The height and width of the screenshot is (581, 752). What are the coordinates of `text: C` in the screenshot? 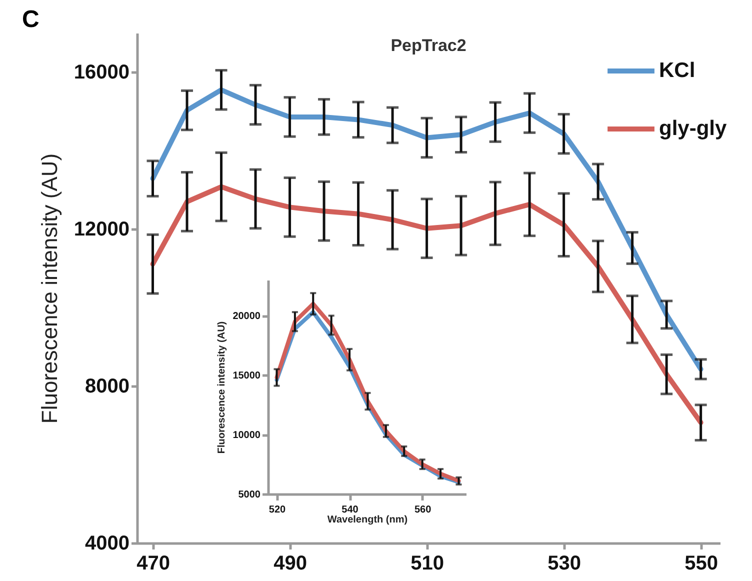 It's located at (31, 20).